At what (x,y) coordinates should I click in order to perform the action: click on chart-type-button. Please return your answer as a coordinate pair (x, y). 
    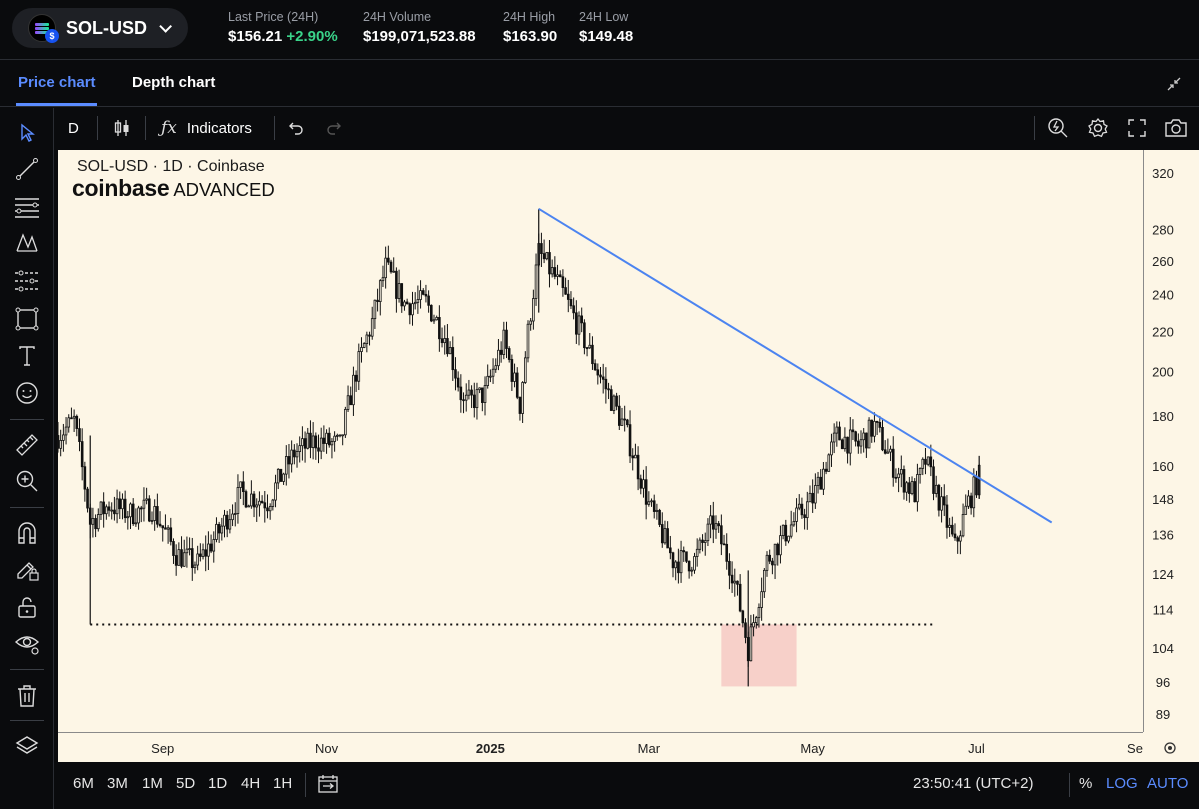
    Looking at the image, I should click on (122, 128).